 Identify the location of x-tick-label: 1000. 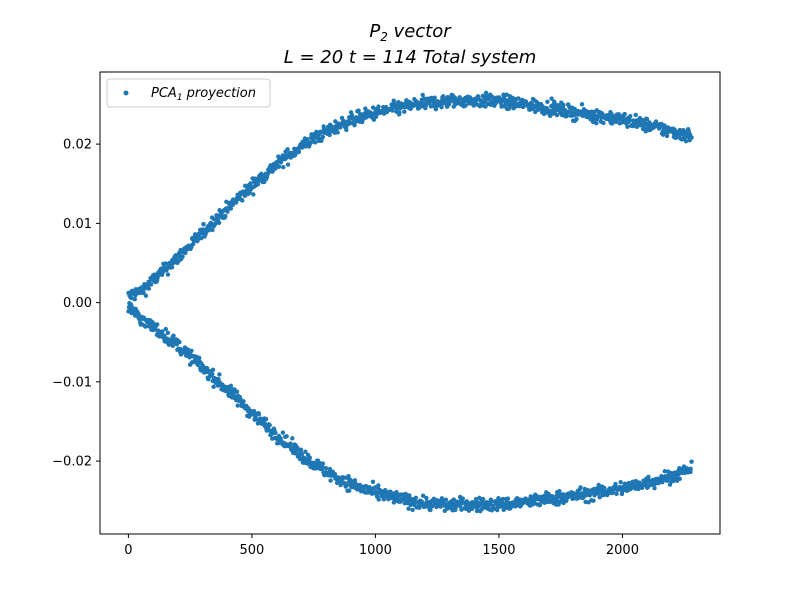
(375, 550).